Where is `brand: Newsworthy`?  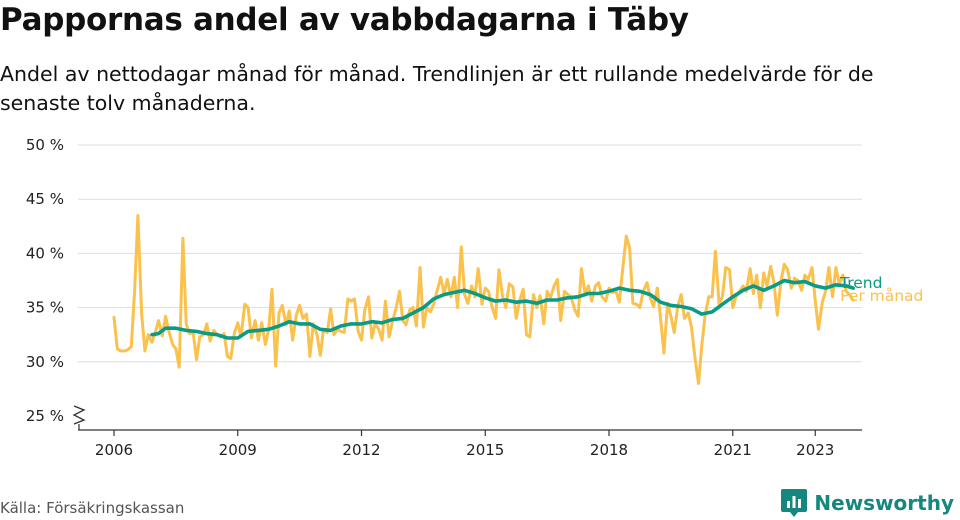 brand: Newsworthy is located at coordinates (867, 503).